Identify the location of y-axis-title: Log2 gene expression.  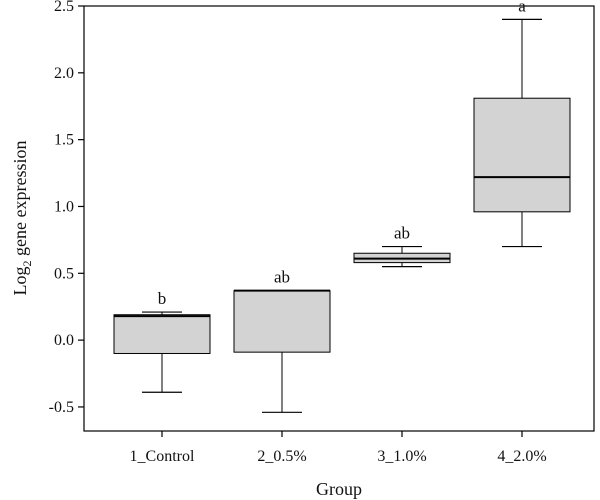
(22, 218).